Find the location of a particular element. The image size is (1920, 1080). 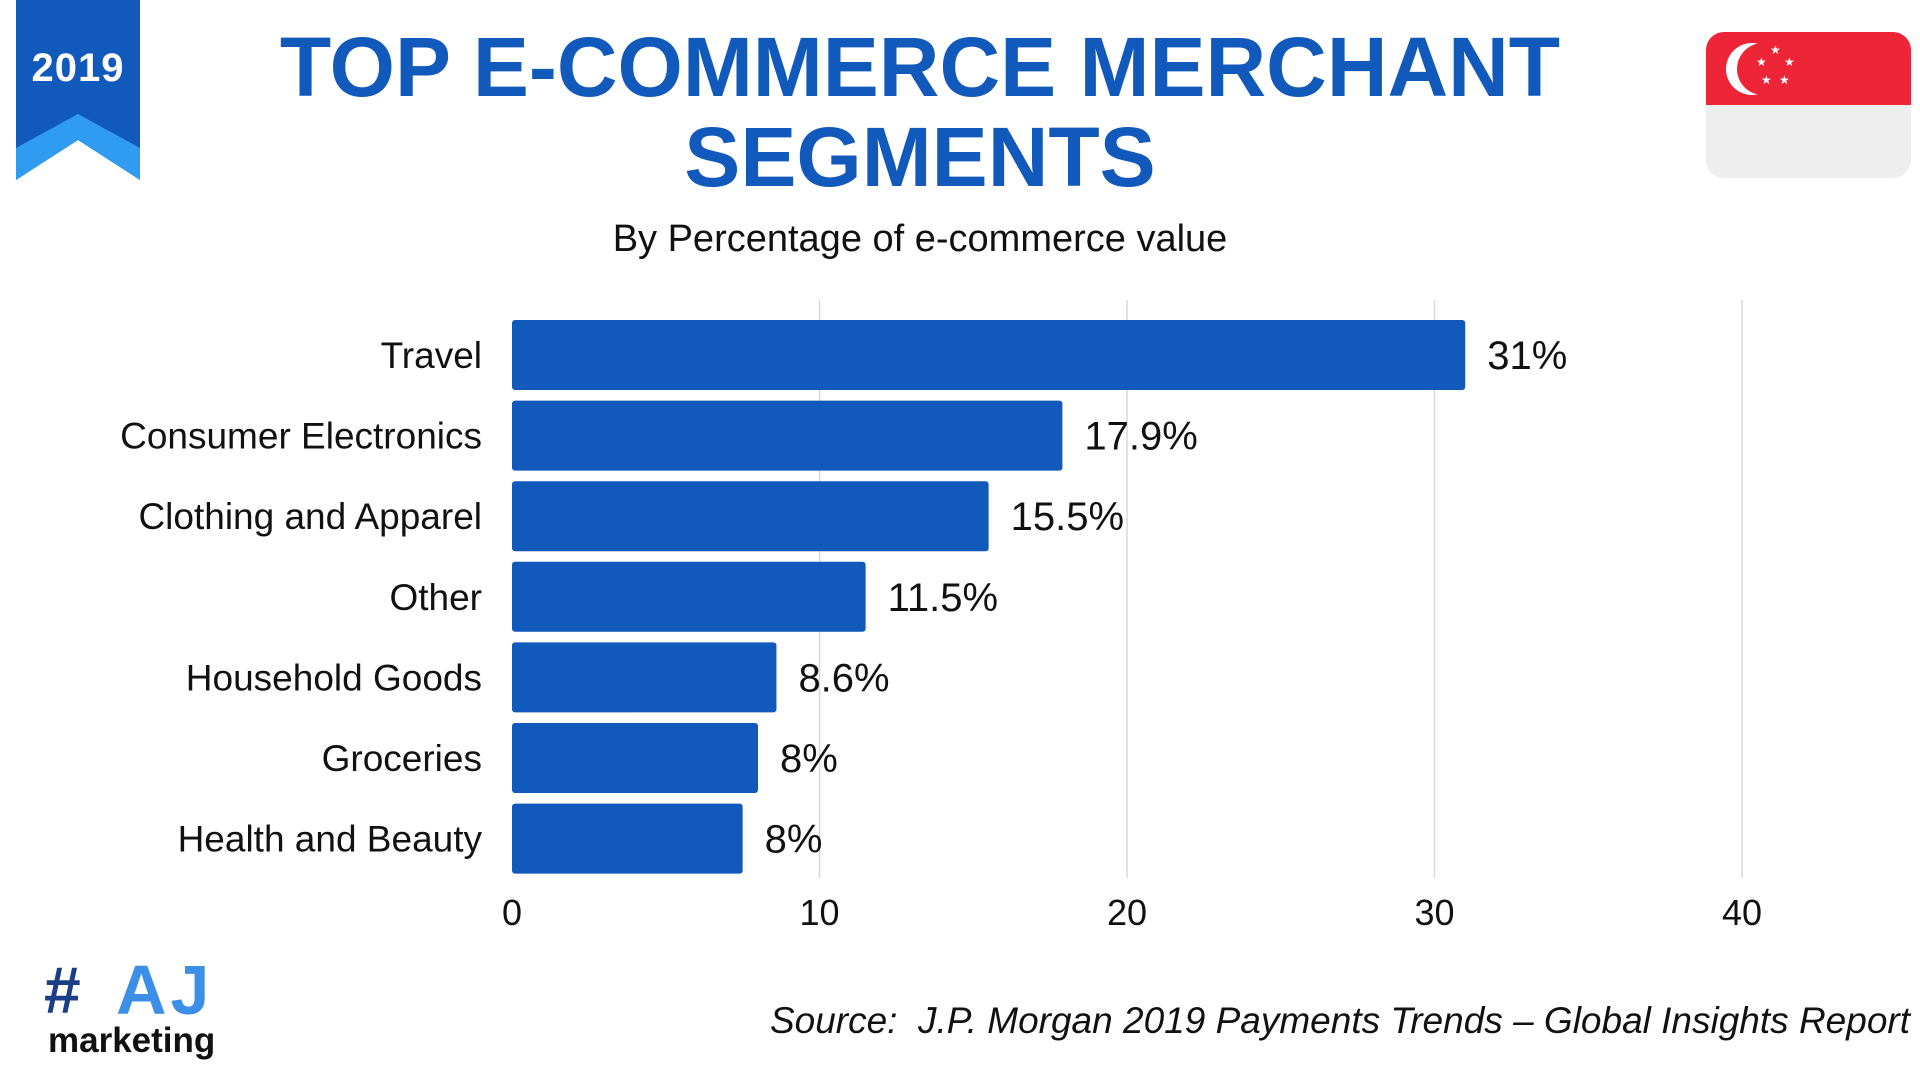

category-label: Health and Beauty is located at coordinates (330, 839).